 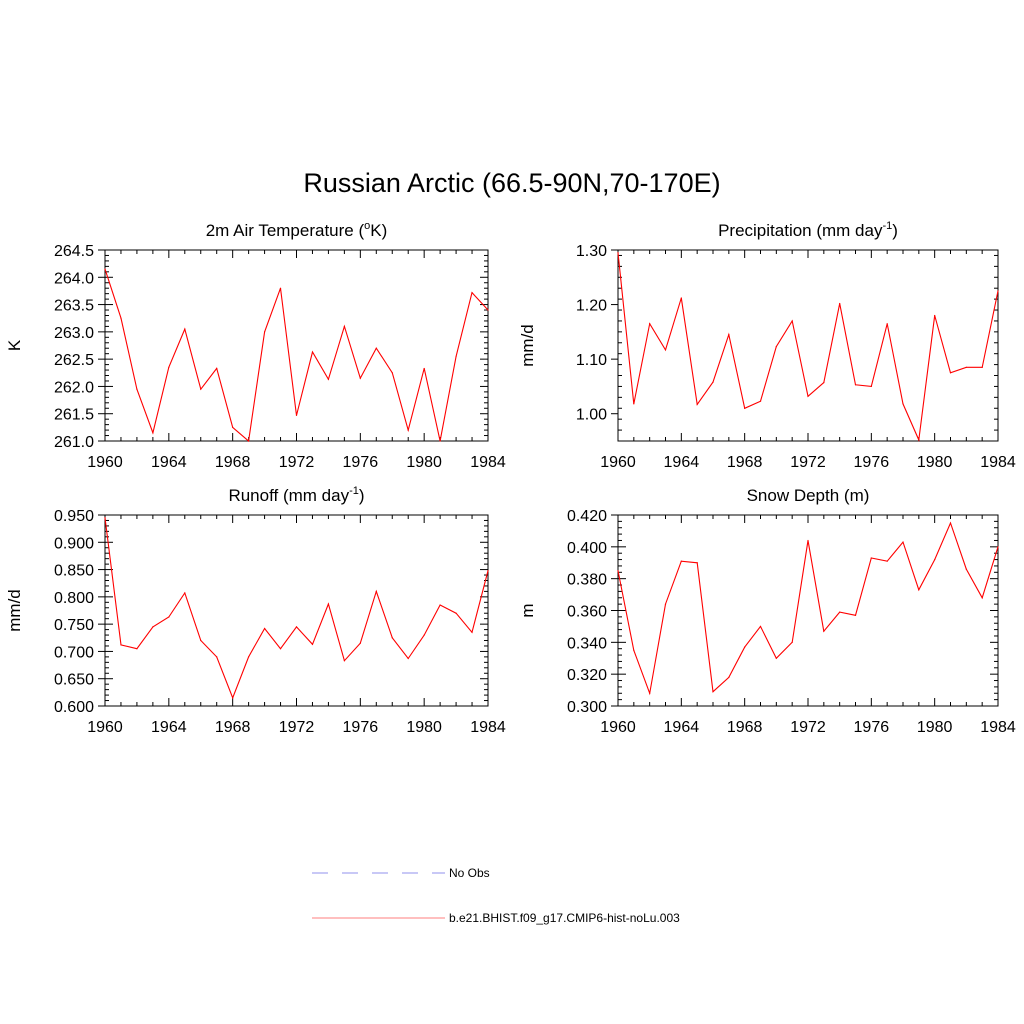 I want to click on figure-title: Russian Arctic (66.5-90N,70-170E), so click(x=512, y=183).